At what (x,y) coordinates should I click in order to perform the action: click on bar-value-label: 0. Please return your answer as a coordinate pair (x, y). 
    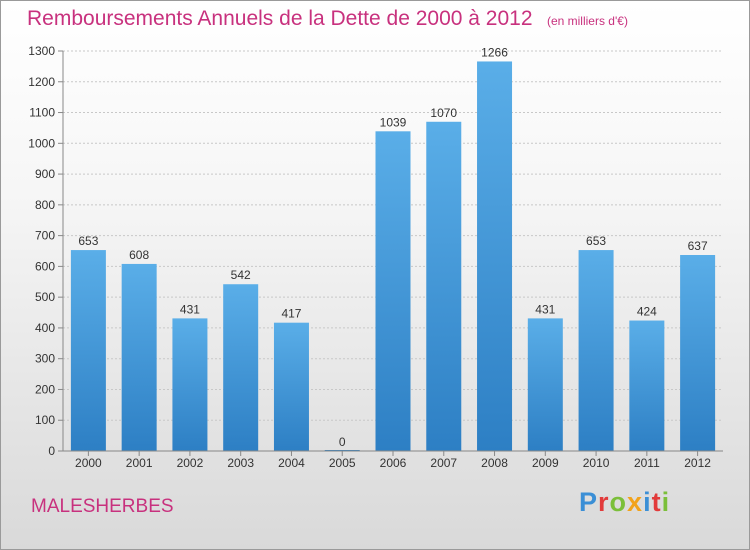
    Looking at the image, I should click on (342, 442).